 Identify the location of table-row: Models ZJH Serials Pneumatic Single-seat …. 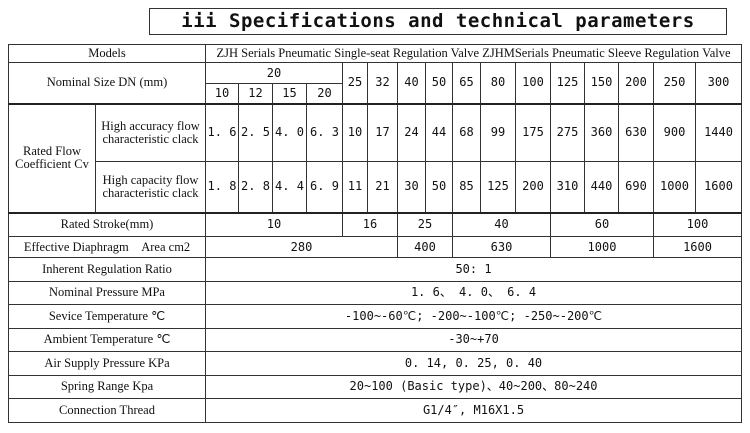
(375, 53).